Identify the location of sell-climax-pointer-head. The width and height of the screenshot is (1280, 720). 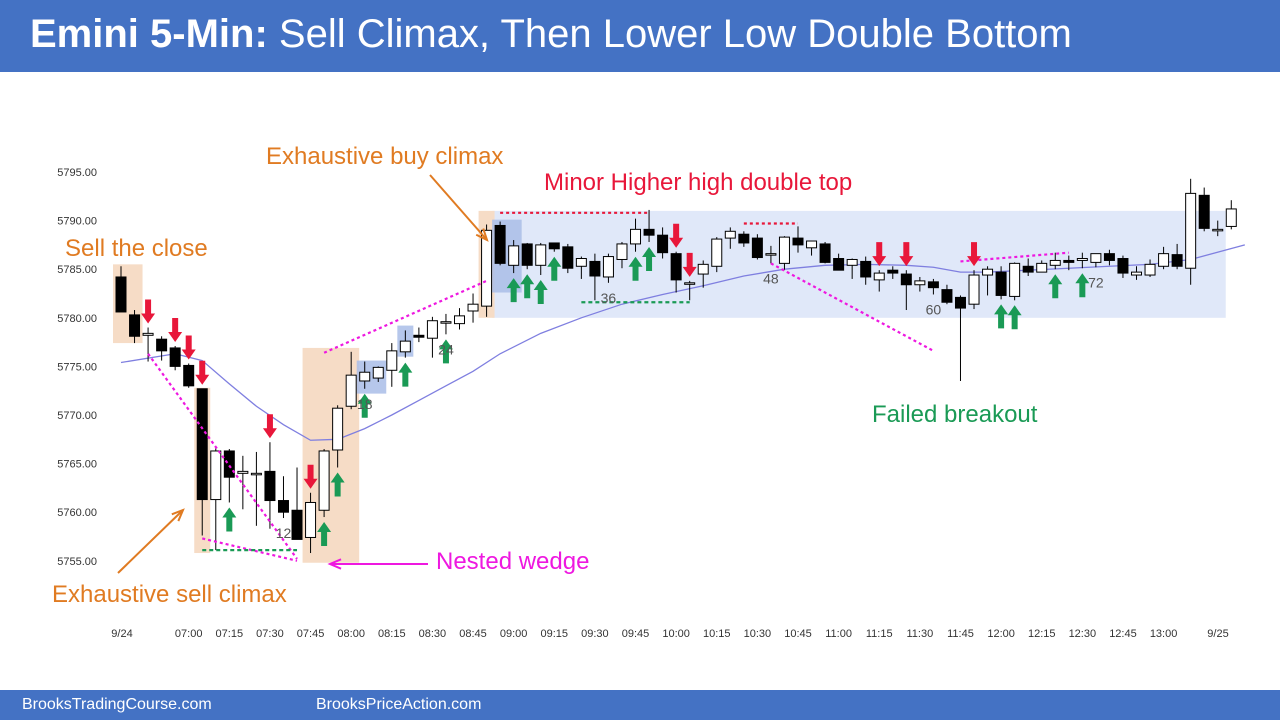
(178, 515).